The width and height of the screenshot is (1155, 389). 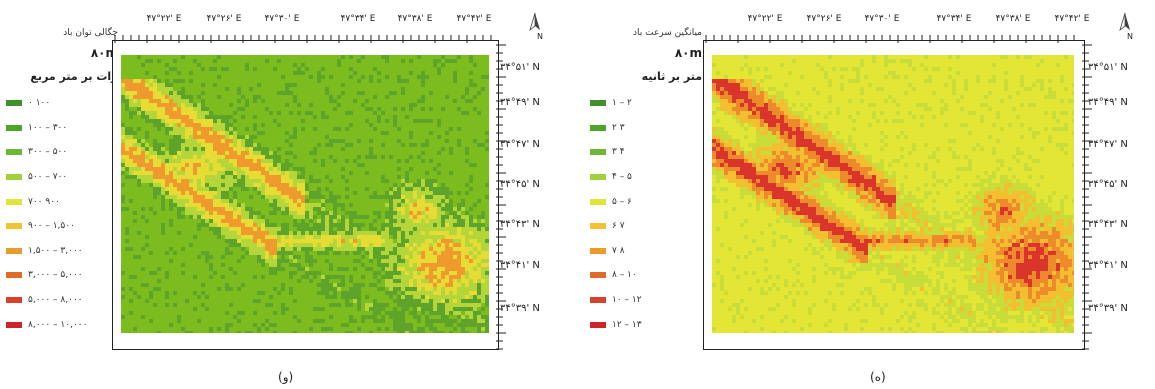 I want to click on legend-item: ۵ – ۶, so click(x=646, y=201).